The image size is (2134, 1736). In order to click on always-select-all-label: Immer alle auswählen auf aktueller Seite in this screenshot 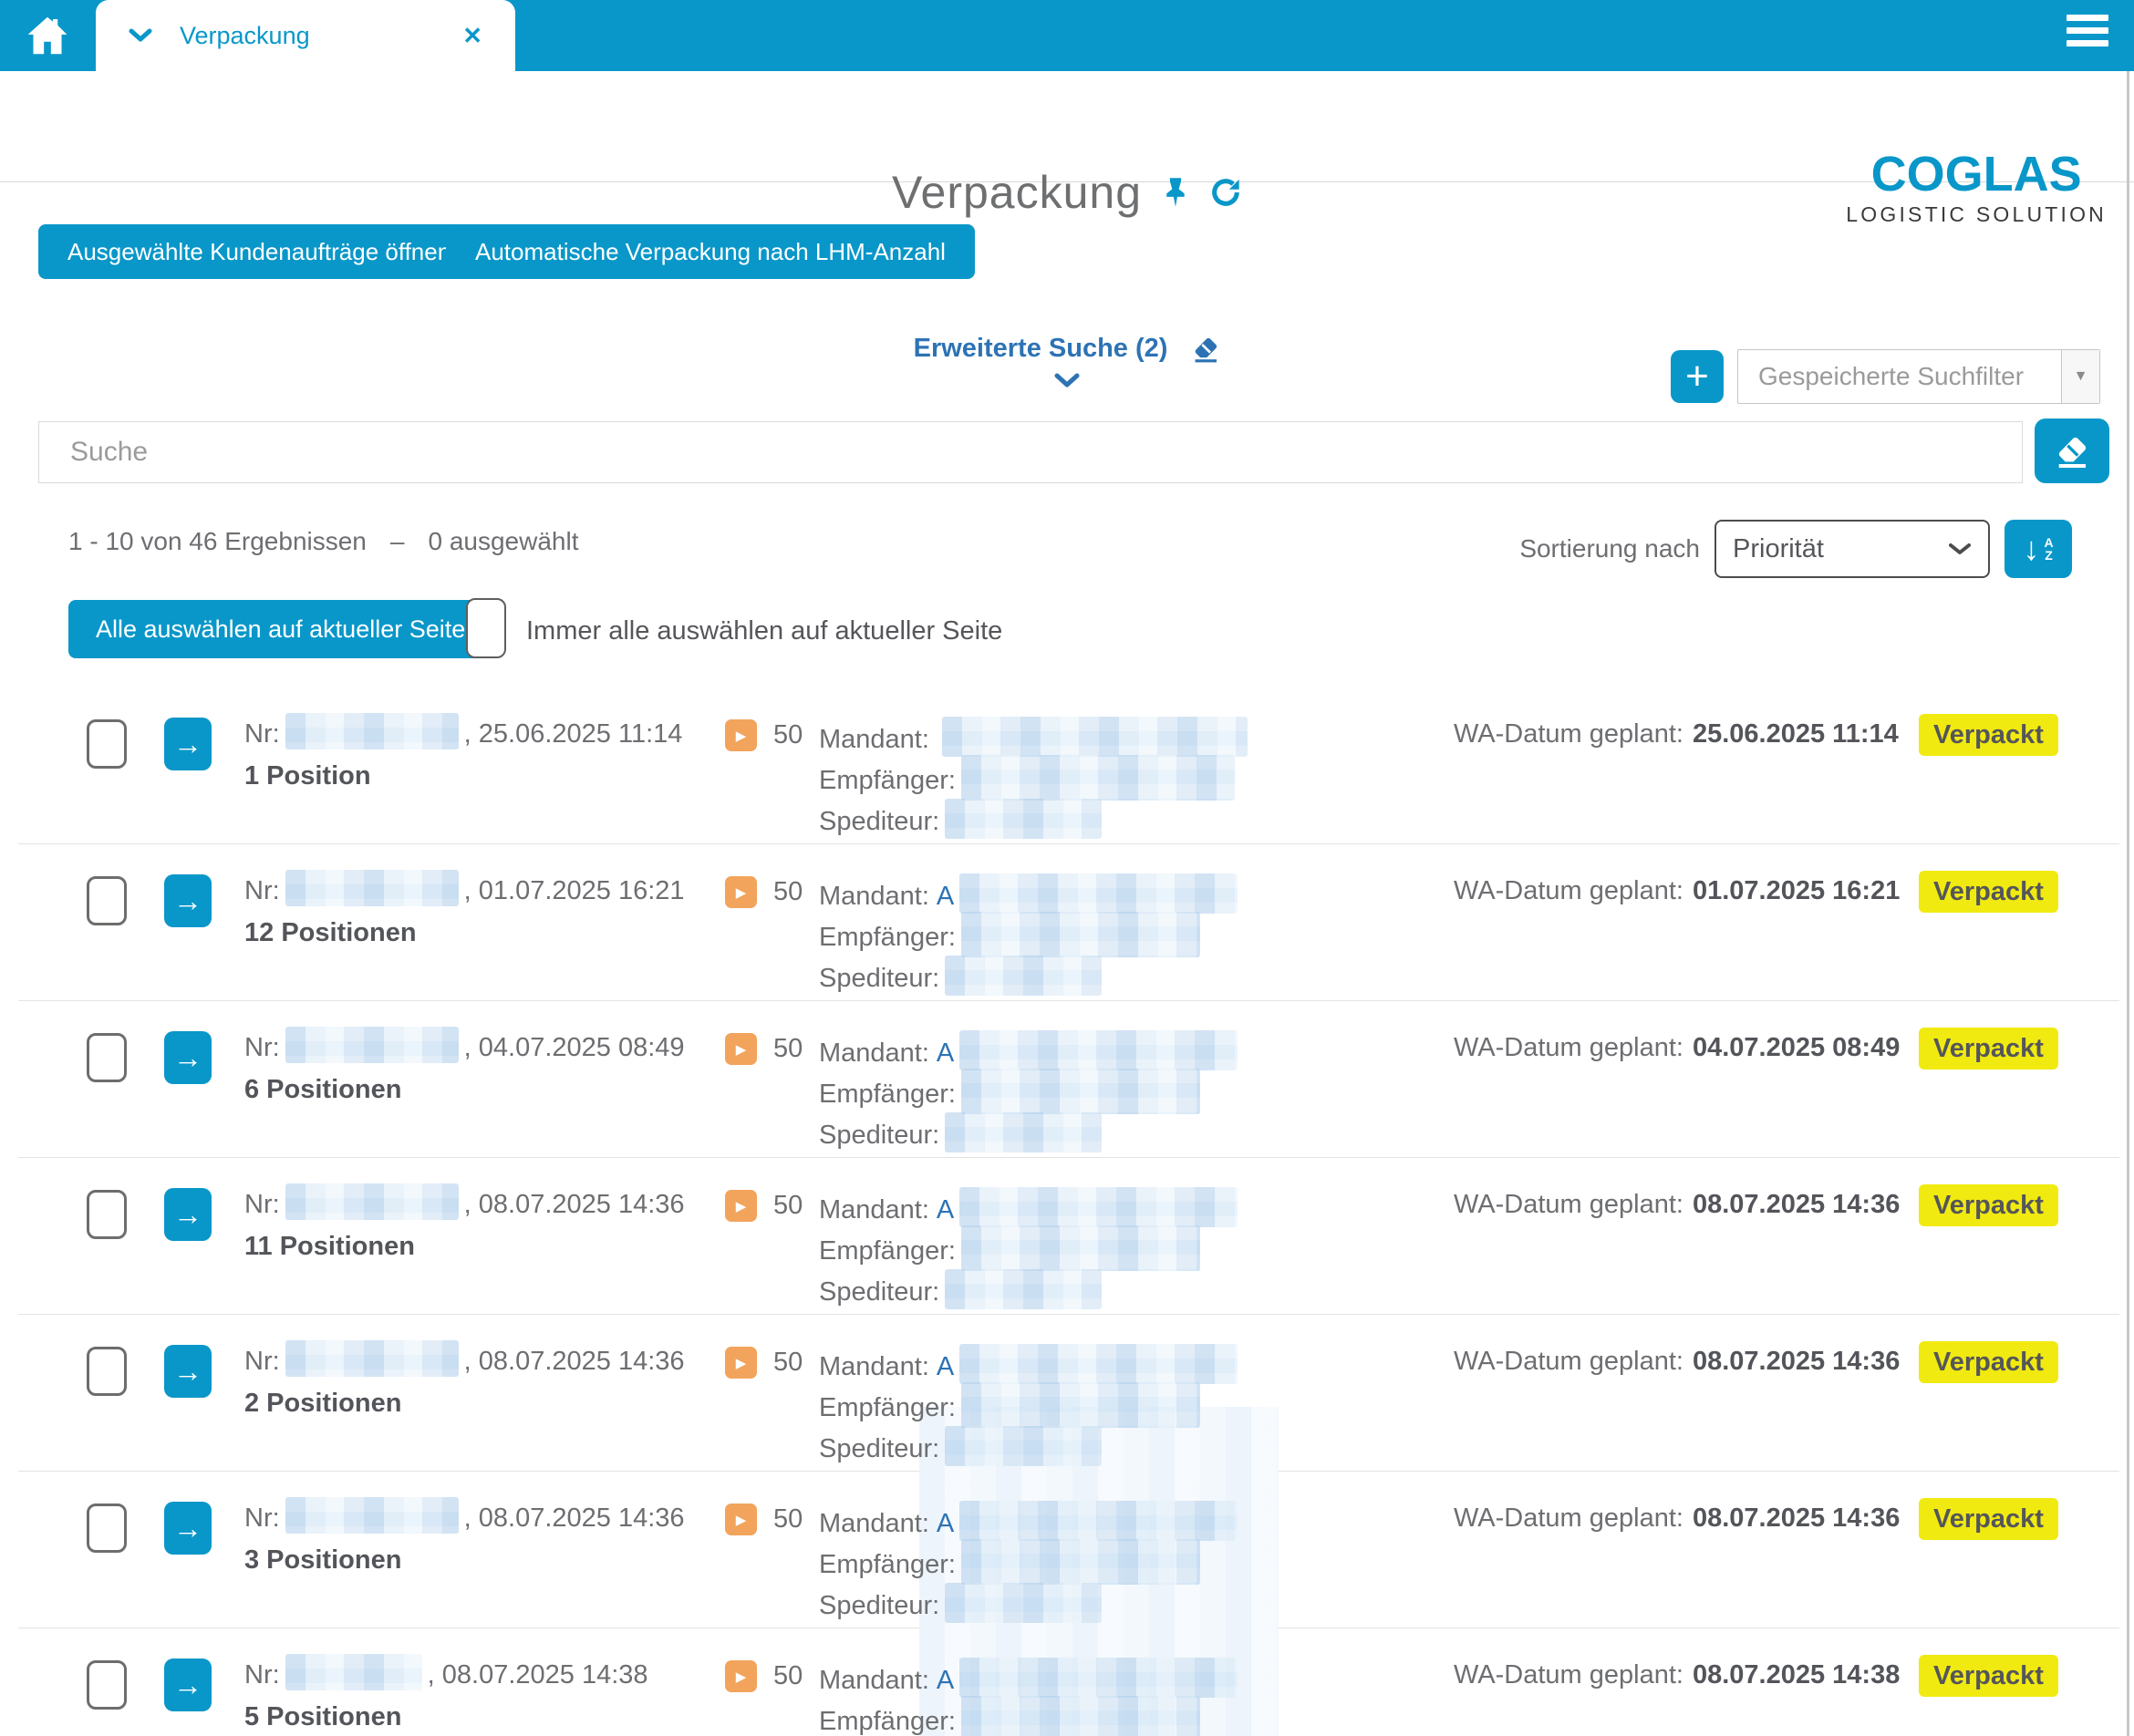, I will do `click(765, 631)`.